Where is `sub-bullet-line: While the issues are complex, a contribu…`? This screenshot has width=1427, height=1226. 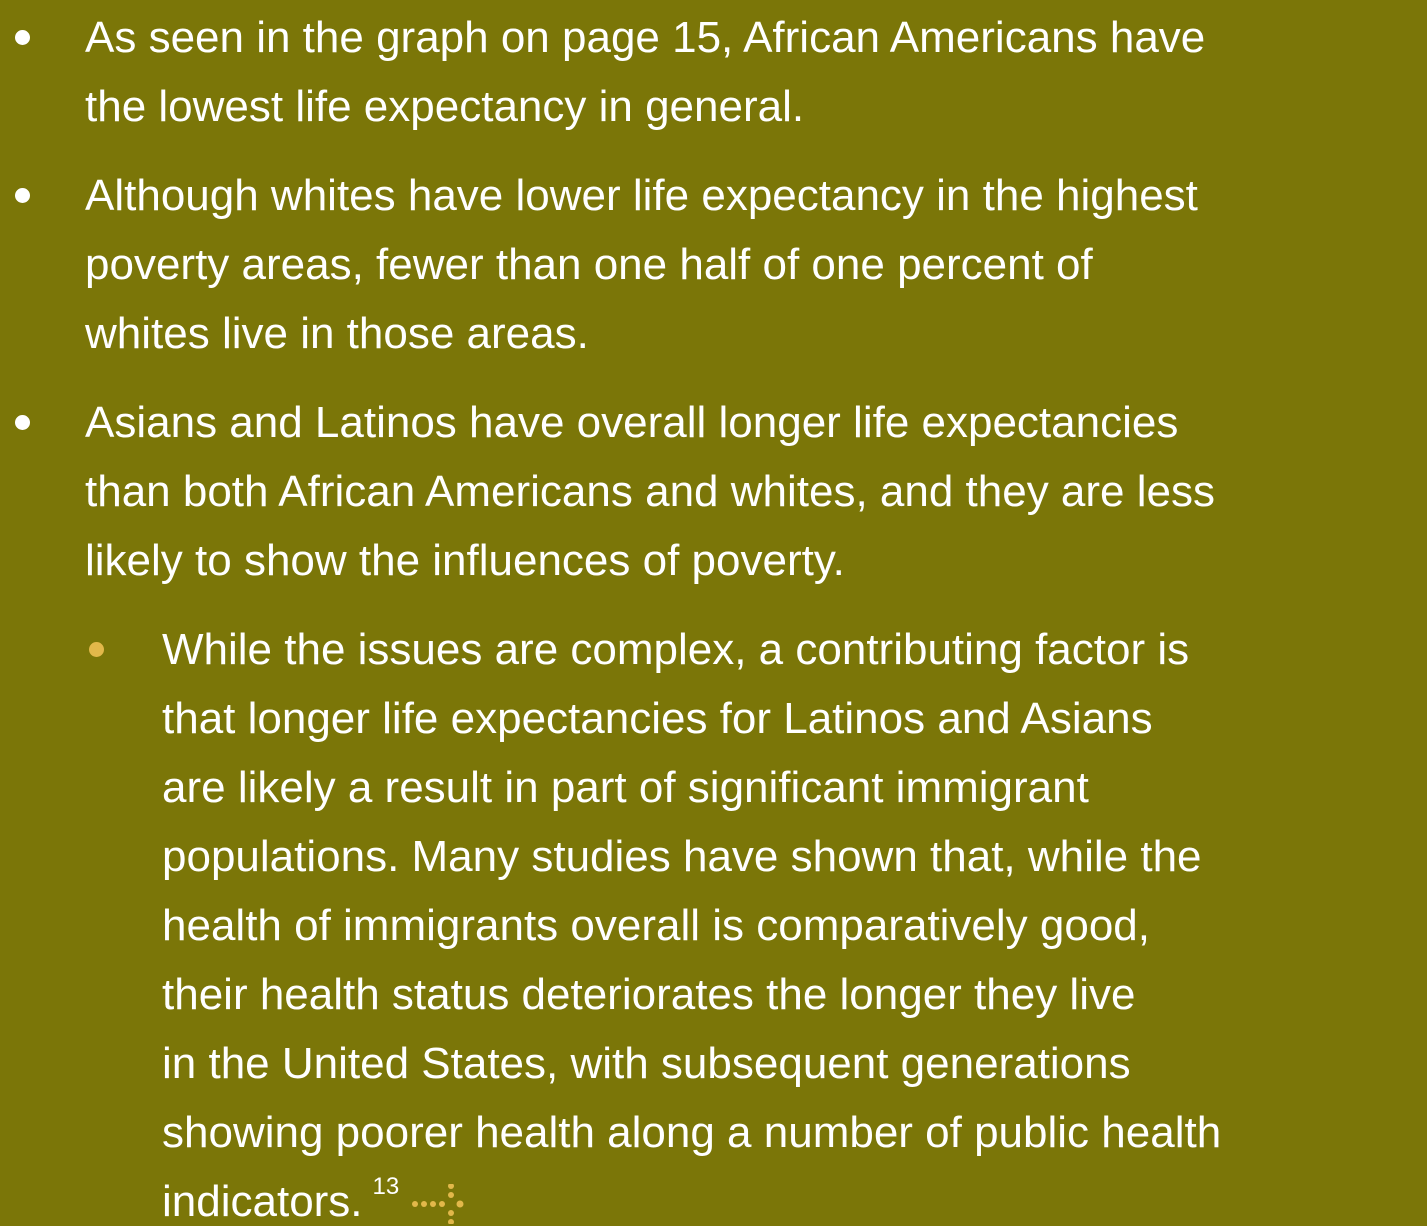 sub-bullet-line: While the issues are complex, a contribu… is located at coordinates (794, 649).